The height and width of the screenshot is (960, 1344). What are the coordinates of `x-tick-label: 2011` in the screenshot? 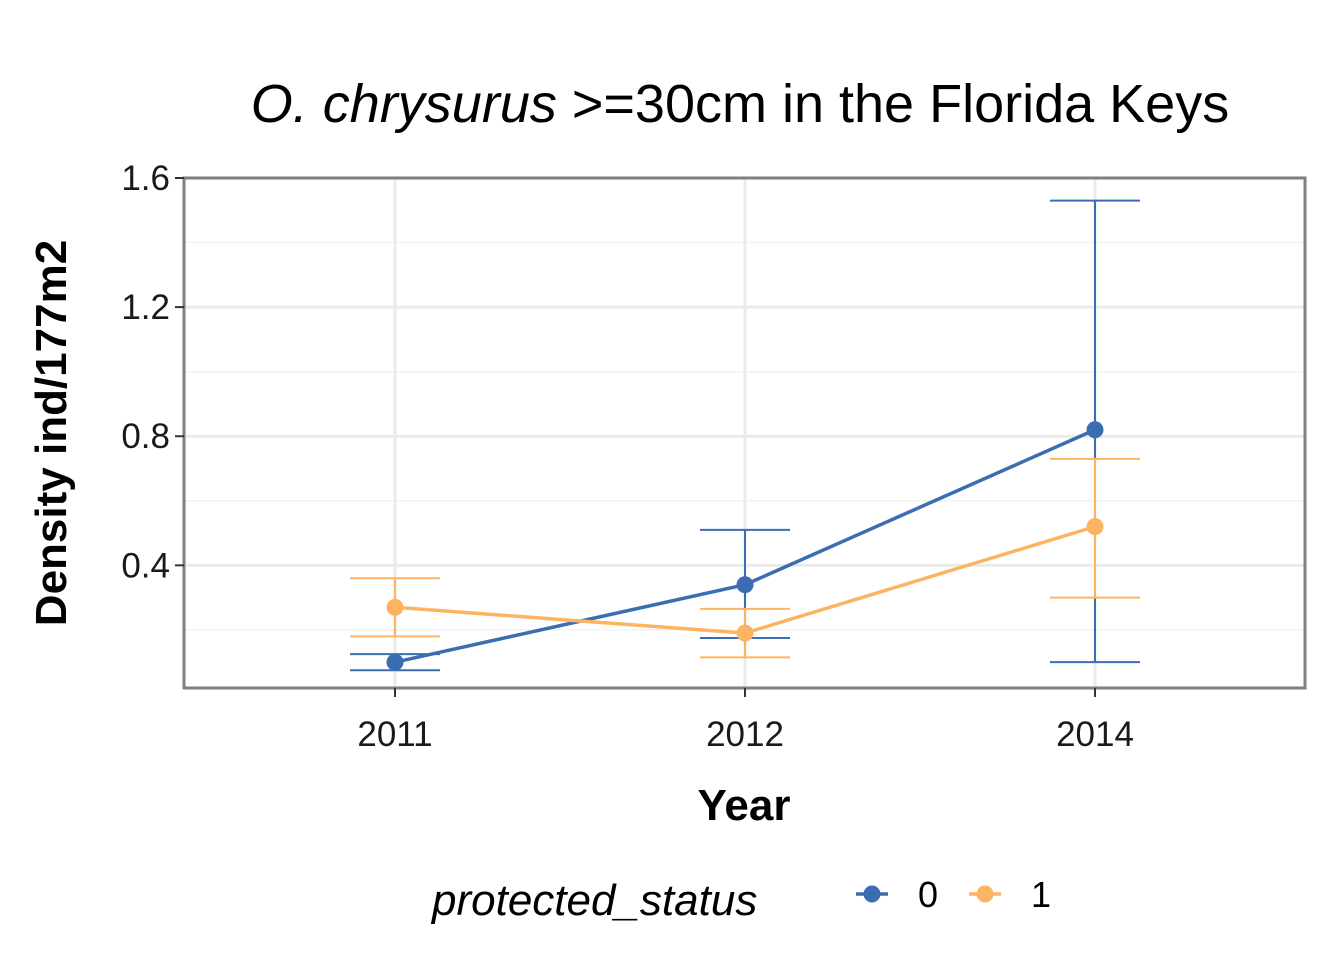 It's located at (394, 734).